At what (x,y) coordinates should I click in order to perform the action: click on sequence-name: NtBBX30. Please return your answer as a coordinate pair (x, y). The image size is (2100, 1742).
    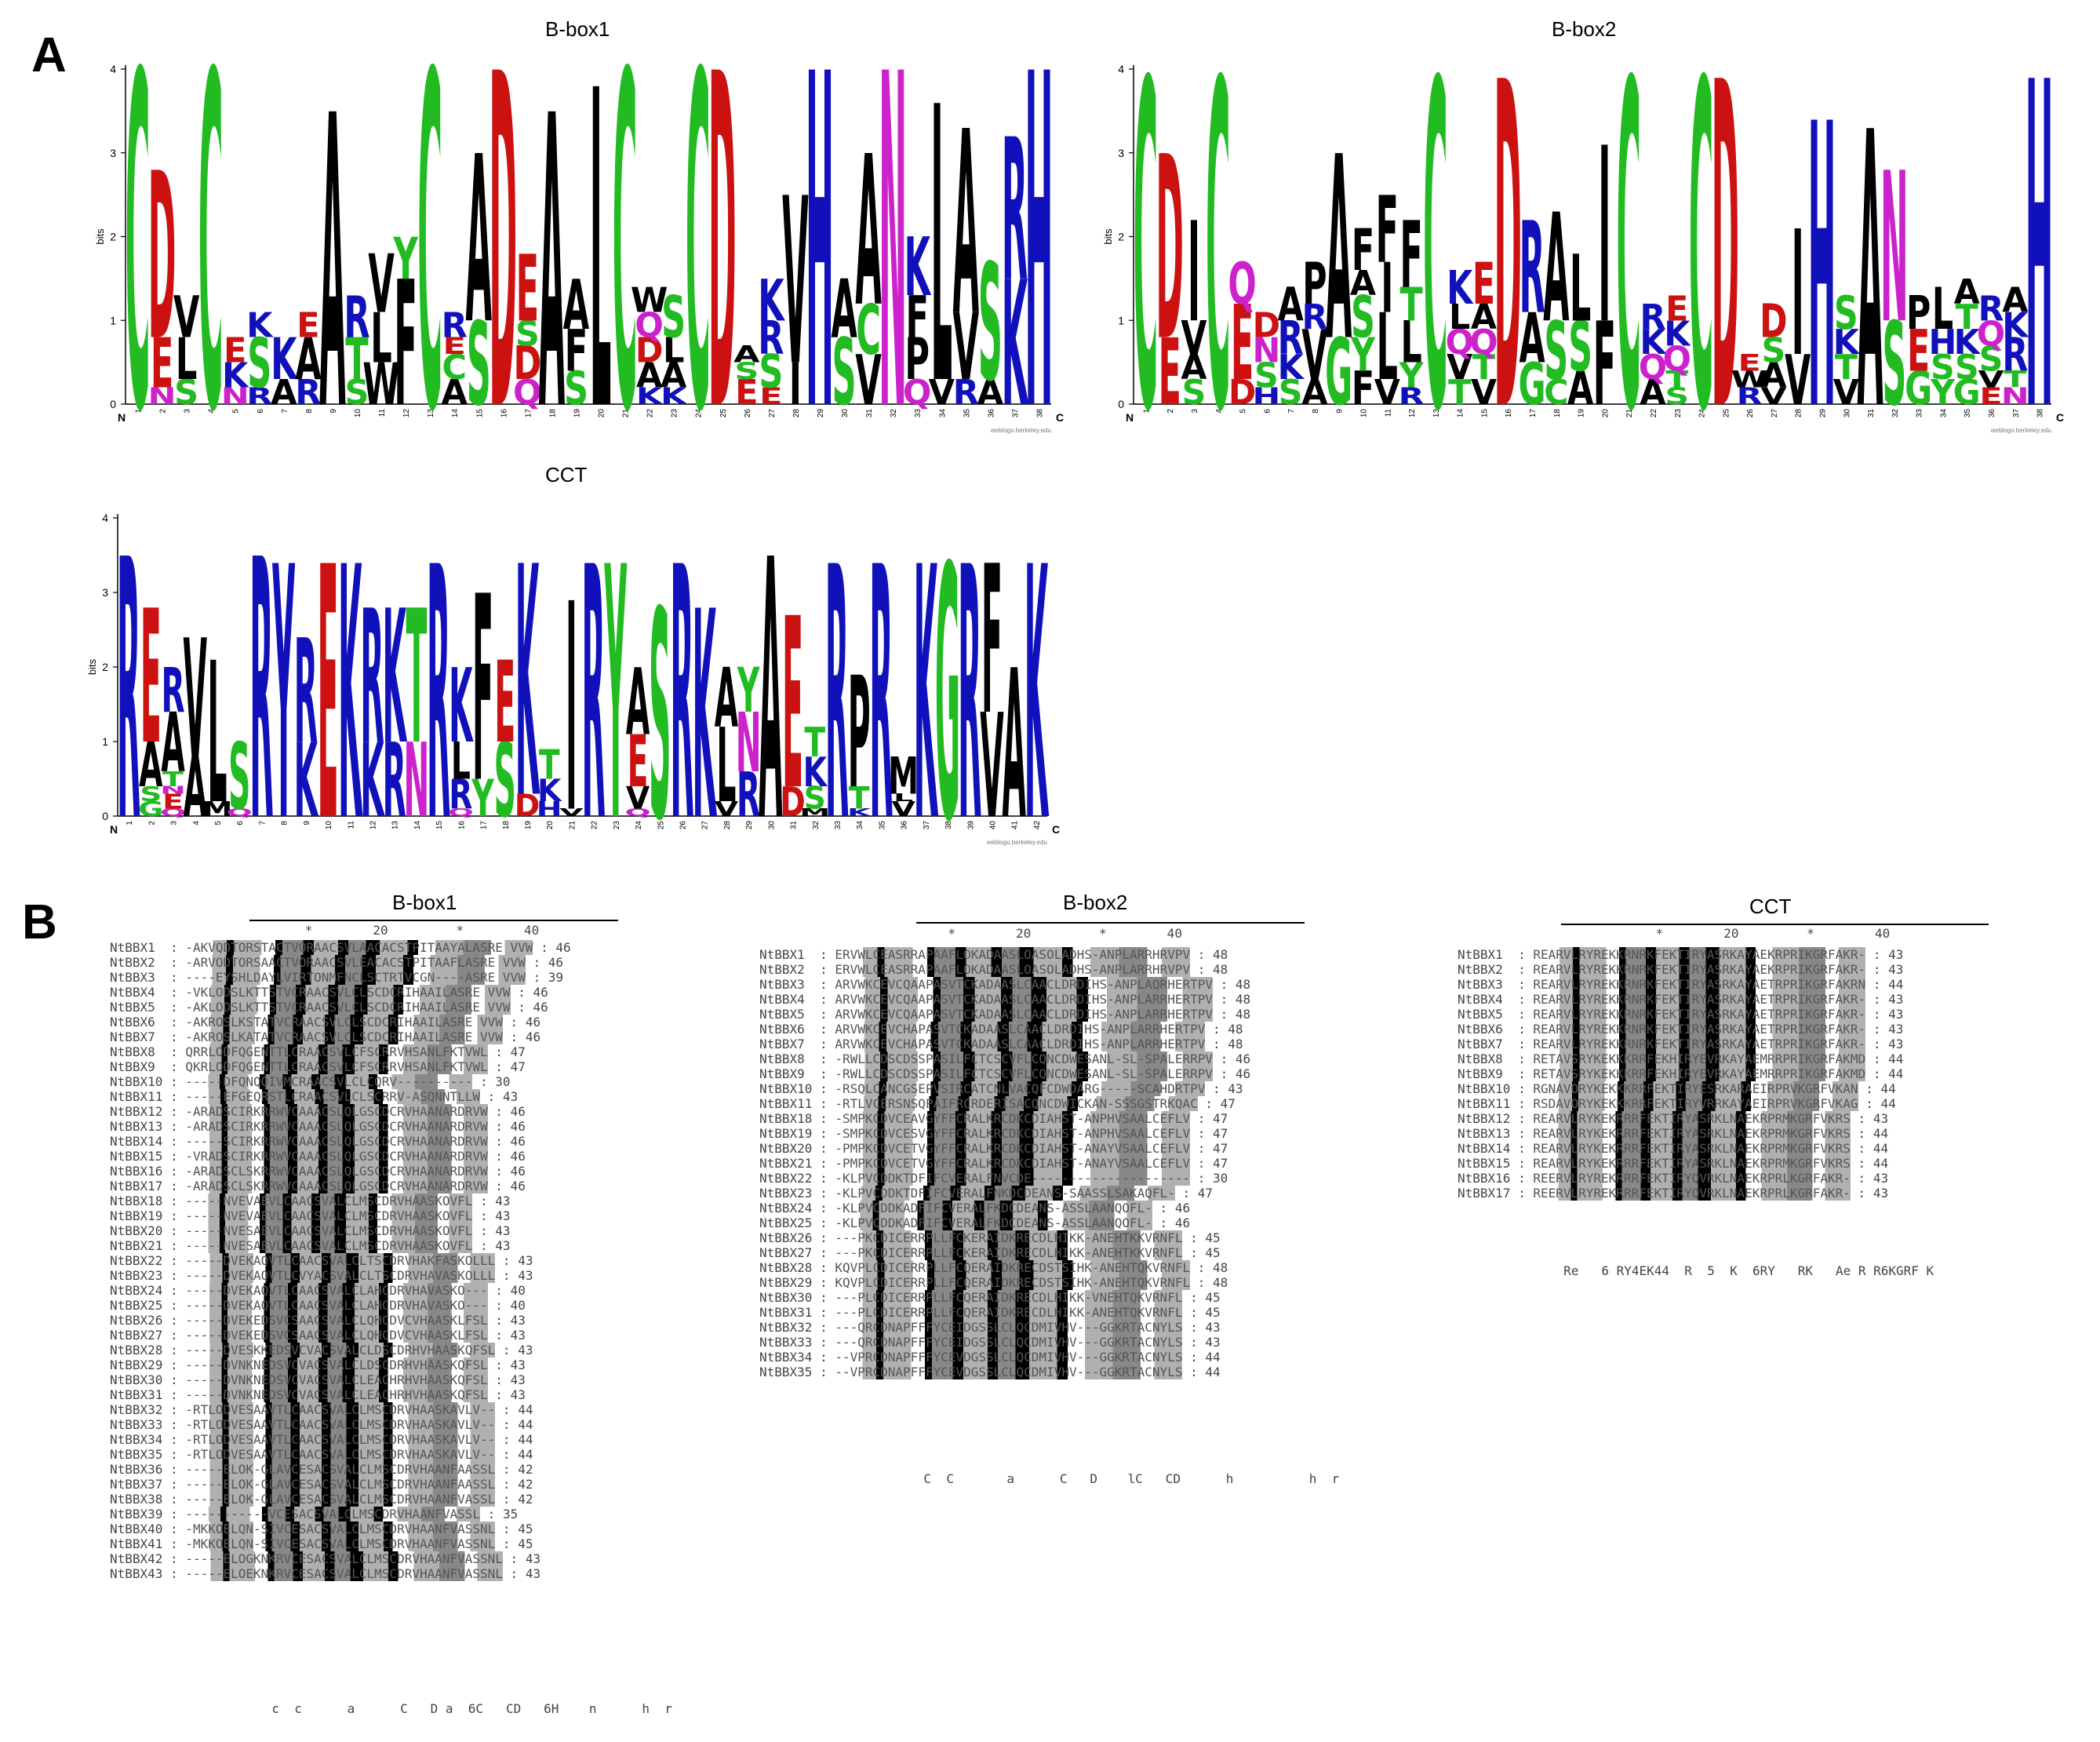
    Looking at the image, I should click on (786, 1297).